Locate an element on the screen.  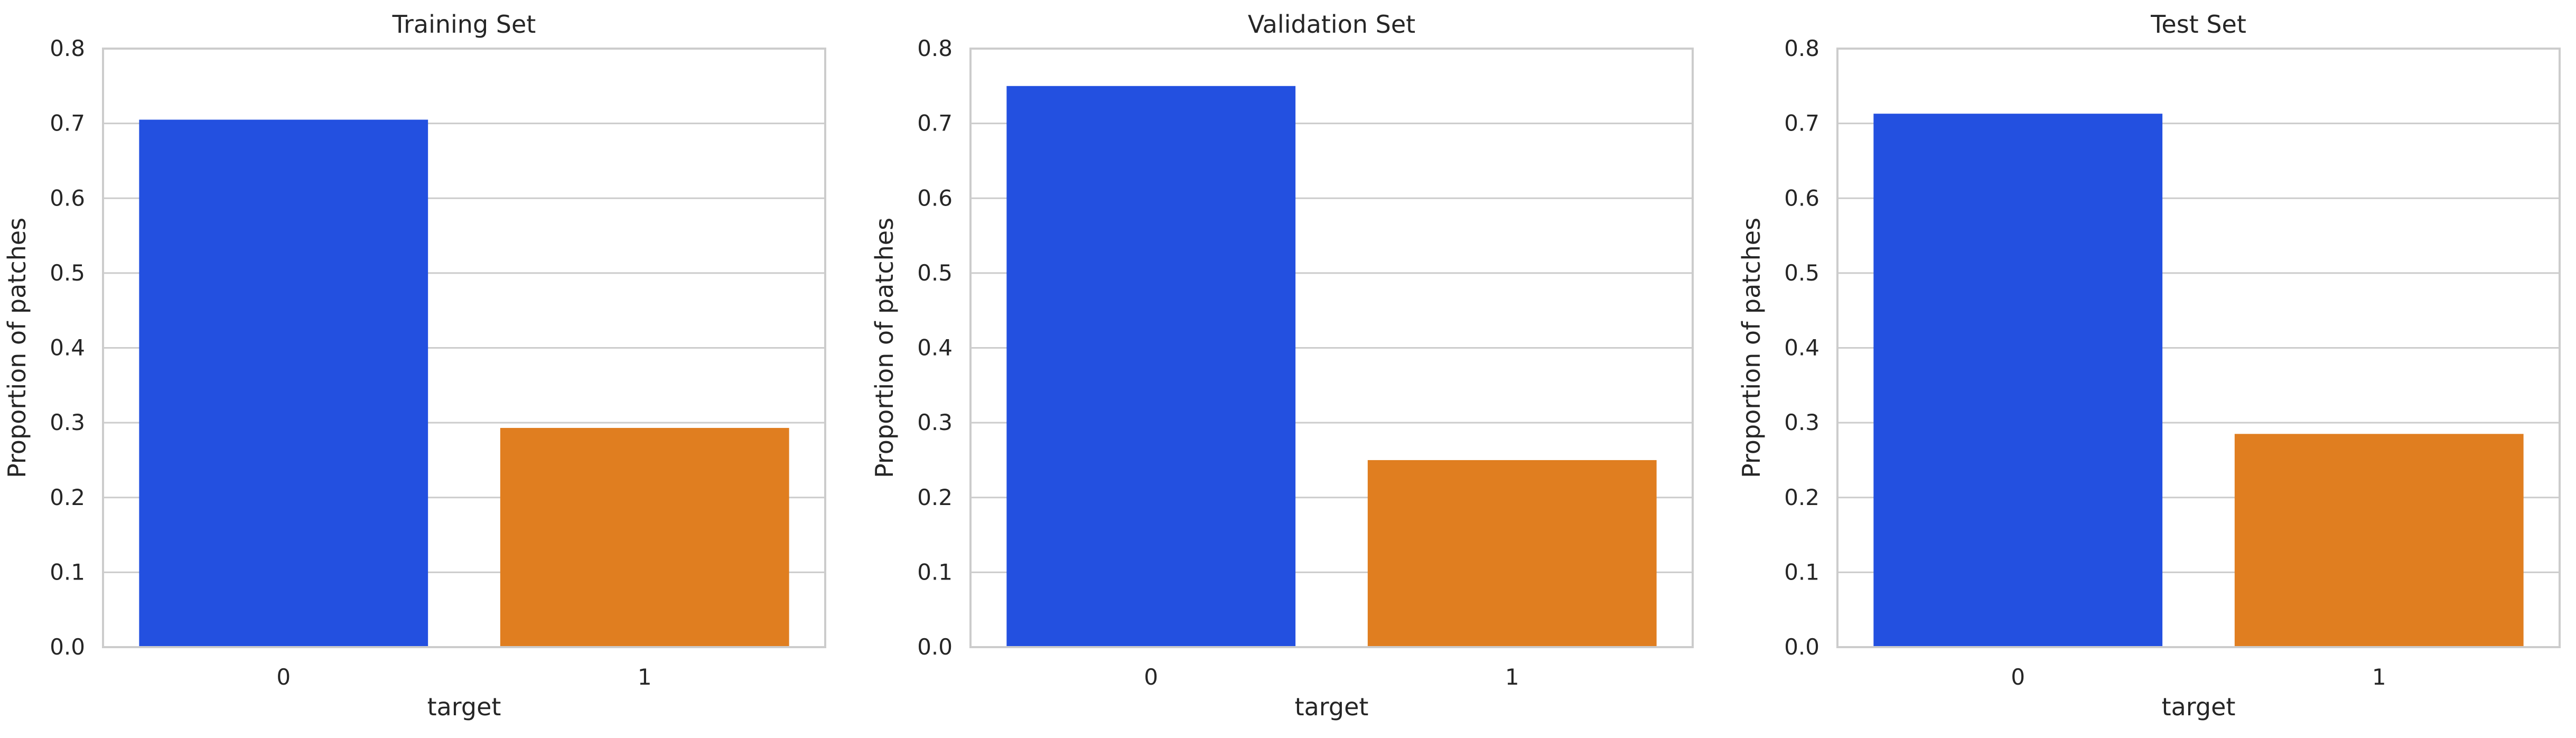
chart-title: Validation Set is located at coordinates (1331, 24).